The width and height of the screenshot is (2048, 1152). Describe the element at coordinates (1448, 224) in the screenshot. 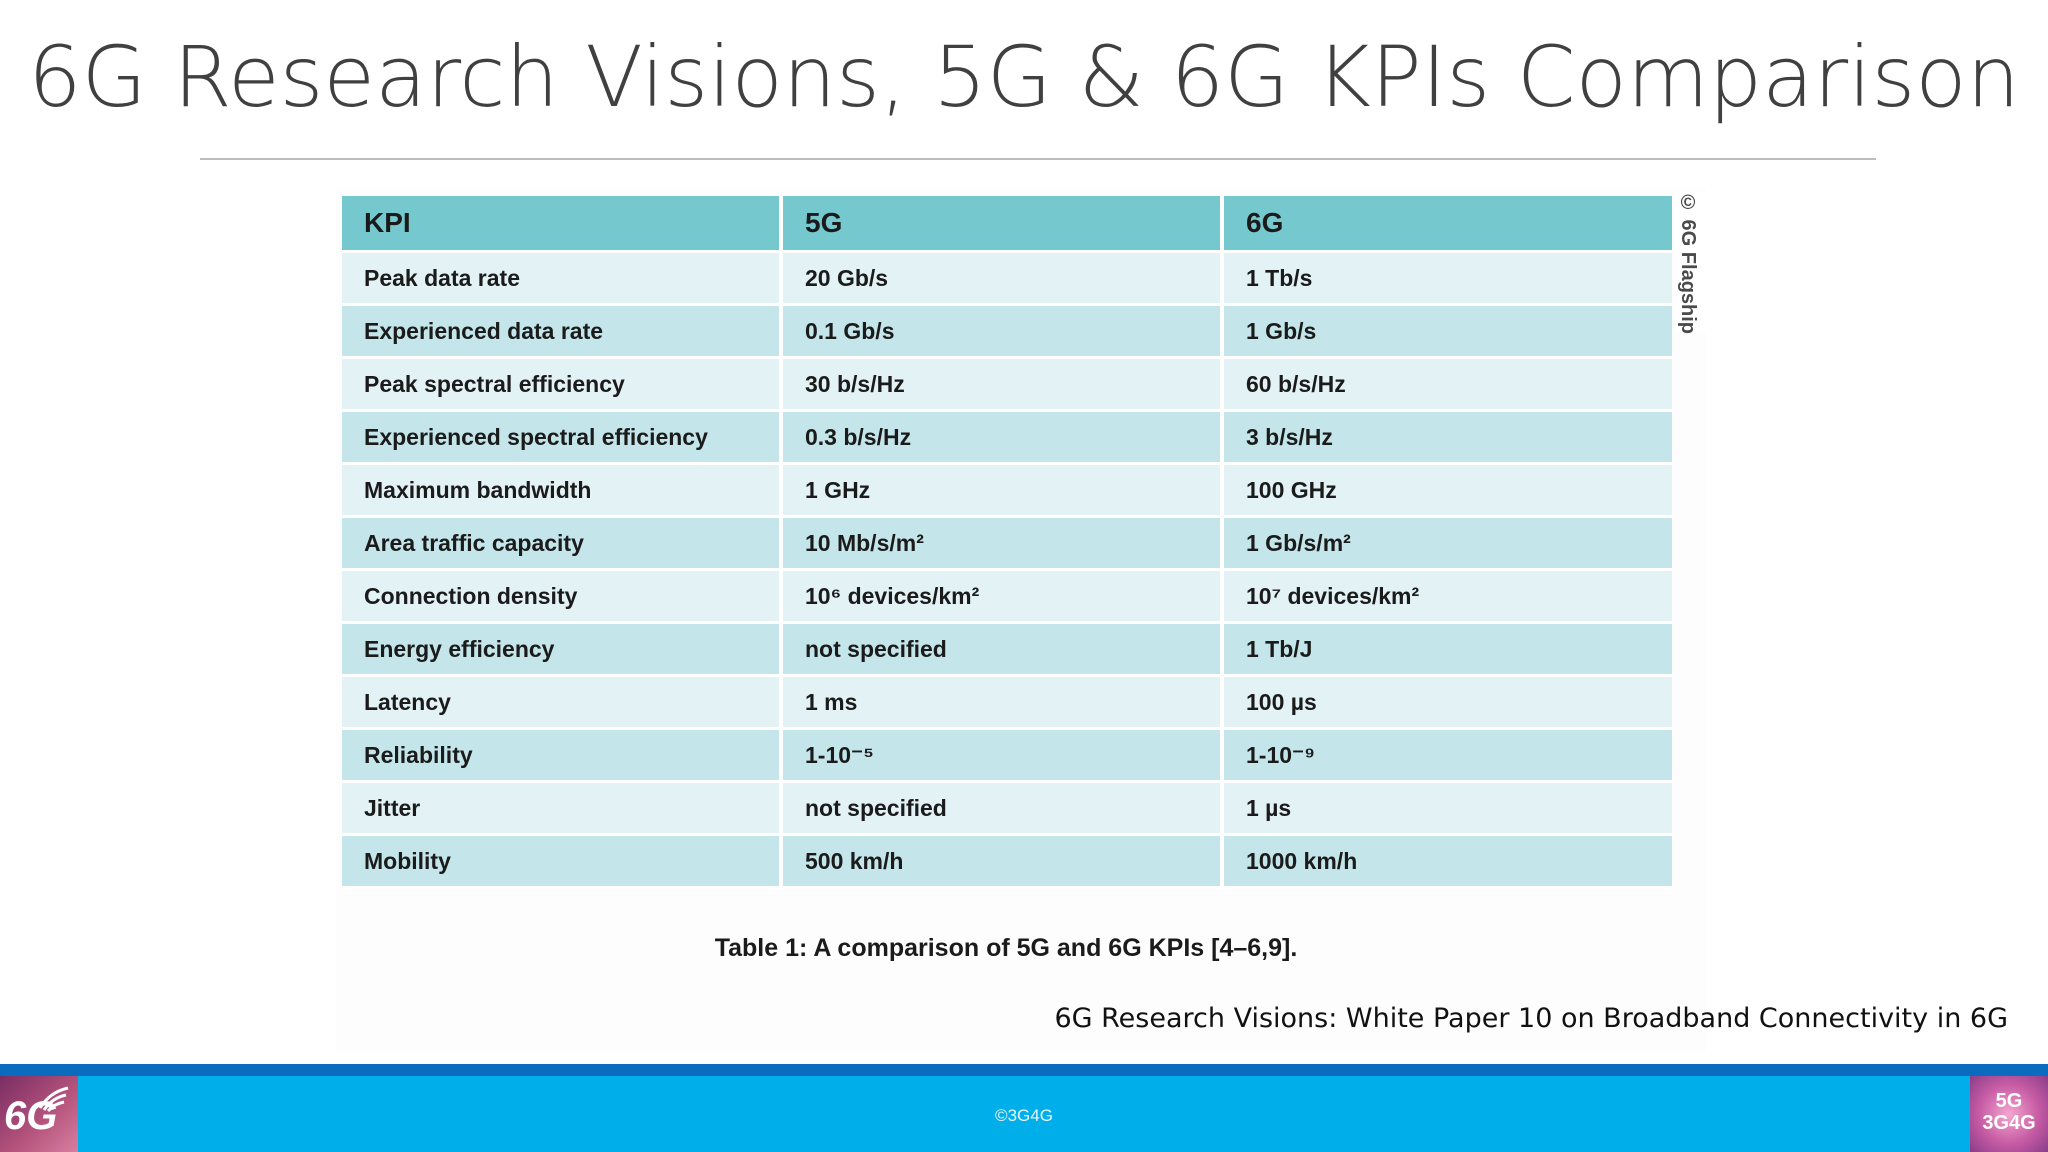

I see `header-6g: 6G` at that location.